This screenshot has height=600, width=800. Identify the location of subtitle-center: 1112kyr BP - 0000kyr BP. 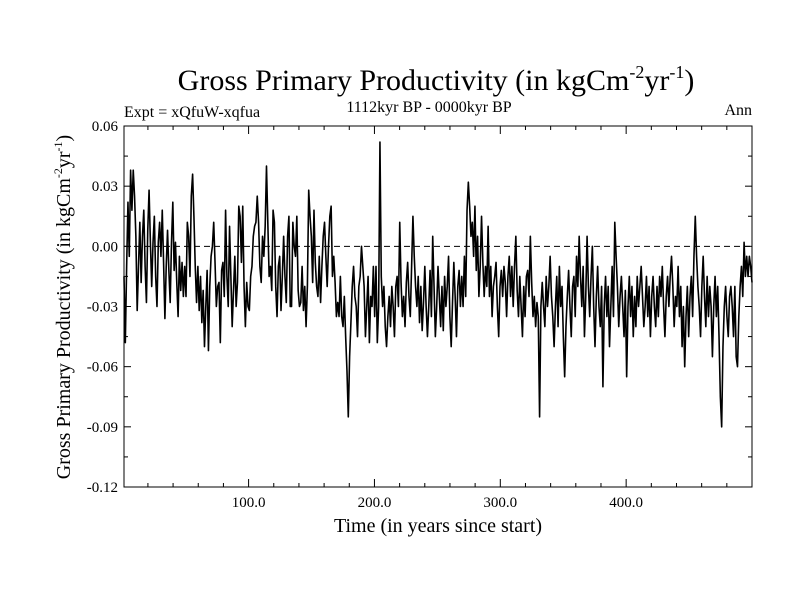
(428, 107).